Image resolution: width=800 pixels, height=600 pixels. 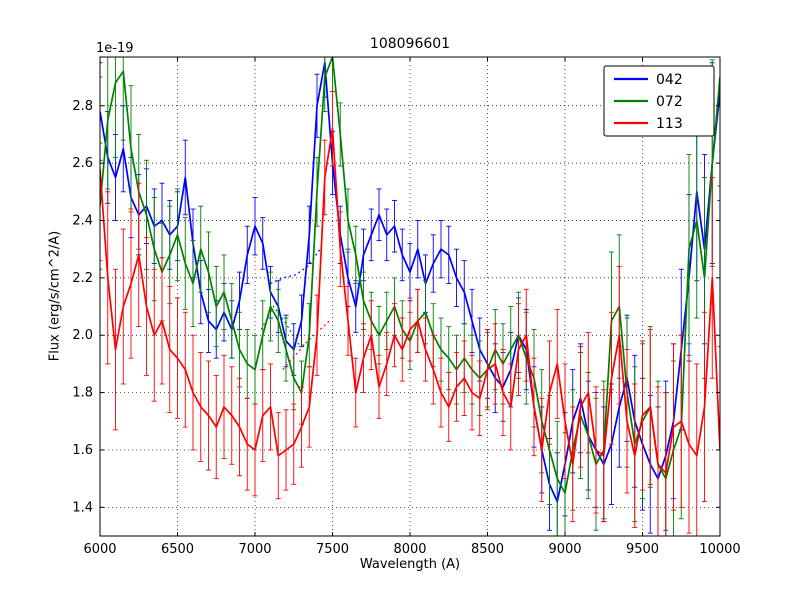 What do you see at coordinates (332, 549) in the screenshot?
I see `x-tick-label: 7500` at bounding box center [332, 549].